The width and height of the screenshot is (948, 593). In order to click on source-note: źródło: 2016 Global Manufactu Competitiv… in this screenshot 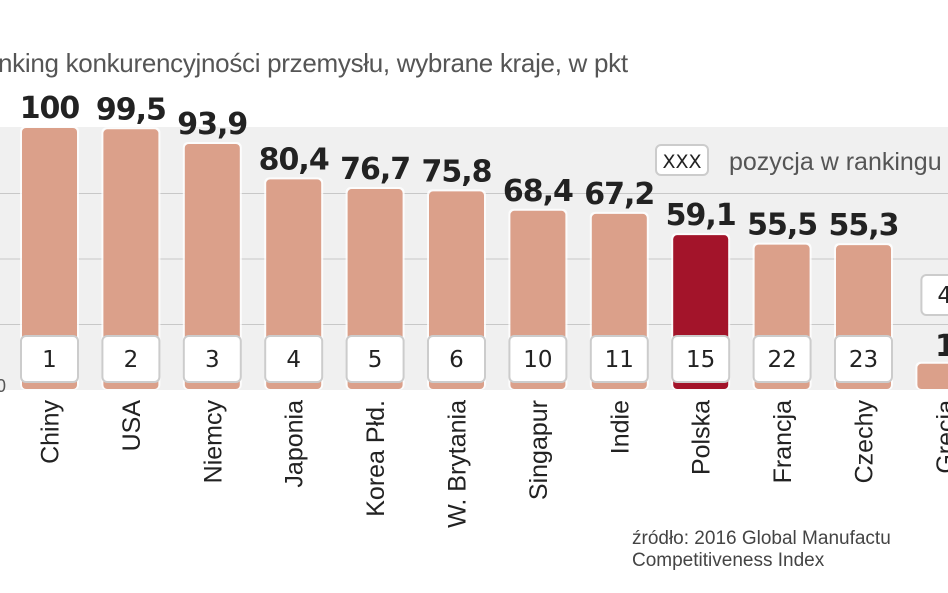, I will do `click(761, 550)`.